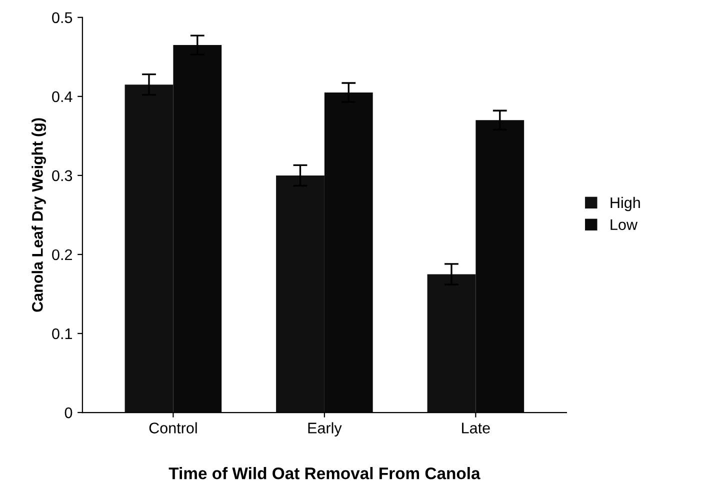 This screenshot has width=717, height=497. What do you see at coordinates (62, 334) in the screenshot?
I see `y-tick-label: 0.1` at bounding box center [62, 334].